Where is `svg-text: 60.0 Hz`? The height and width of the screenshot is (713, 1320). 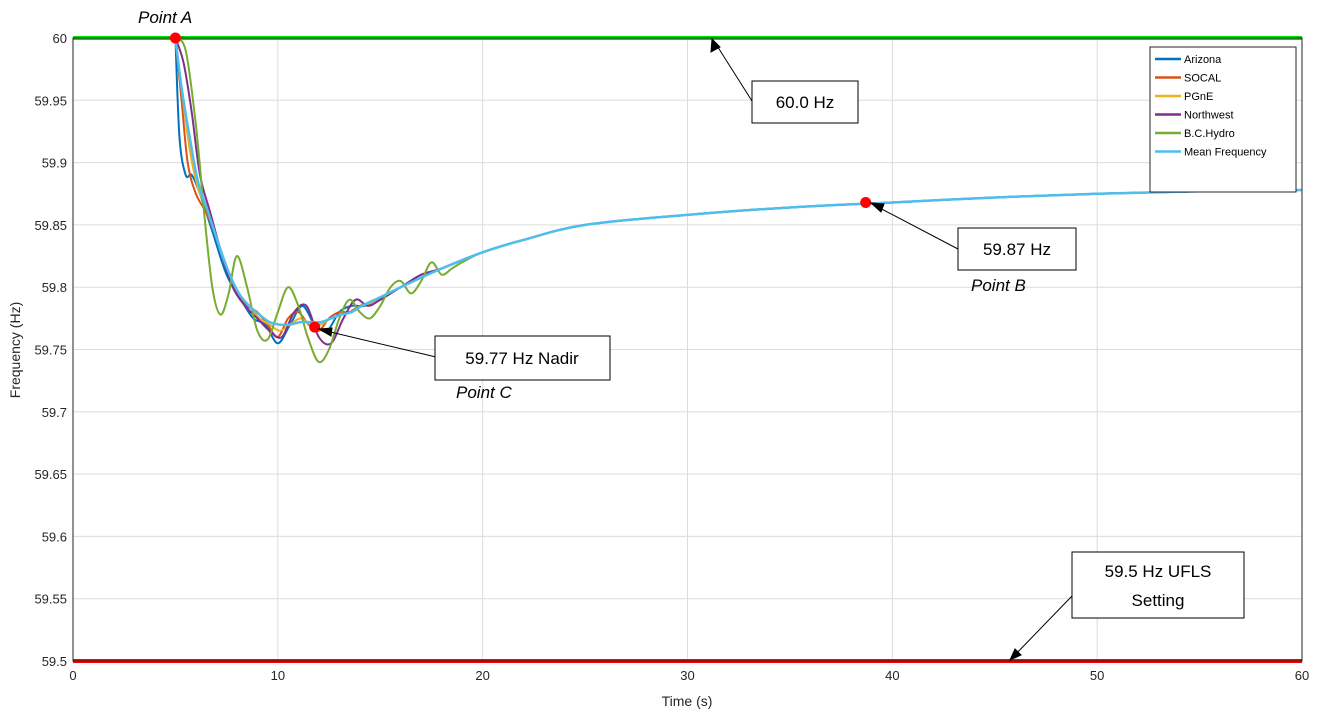 svg-text: 60.0 Hz is located at coordinates (805, 102).